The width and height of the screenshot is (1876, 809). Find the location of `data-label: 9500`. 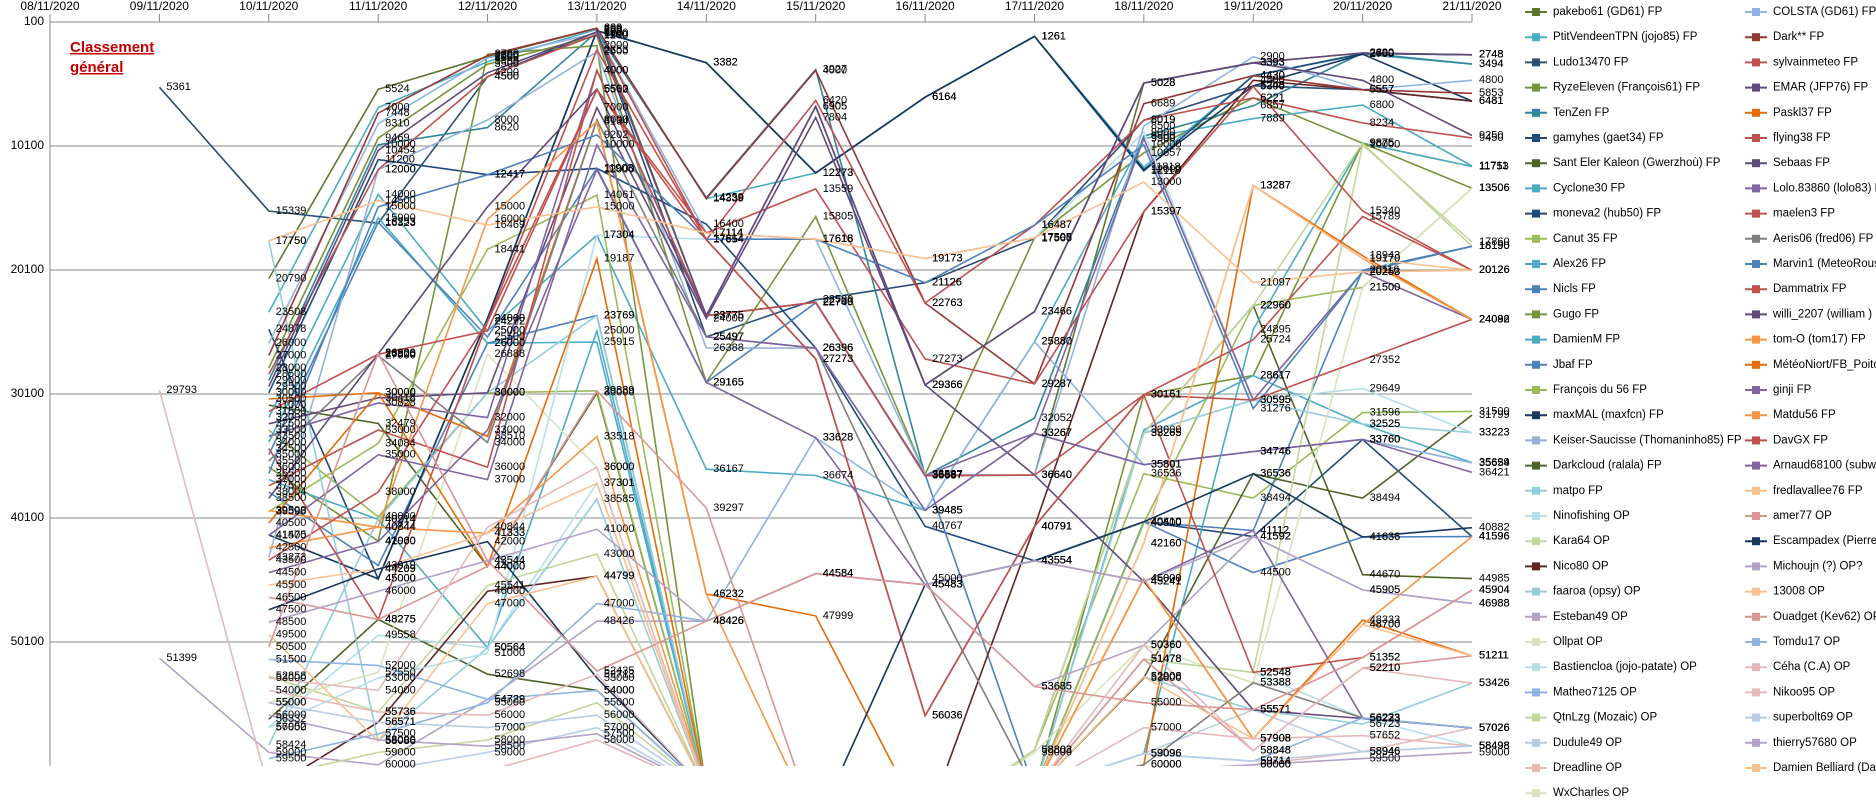

data-label: 9500 is located at coordinates (1163, 138).